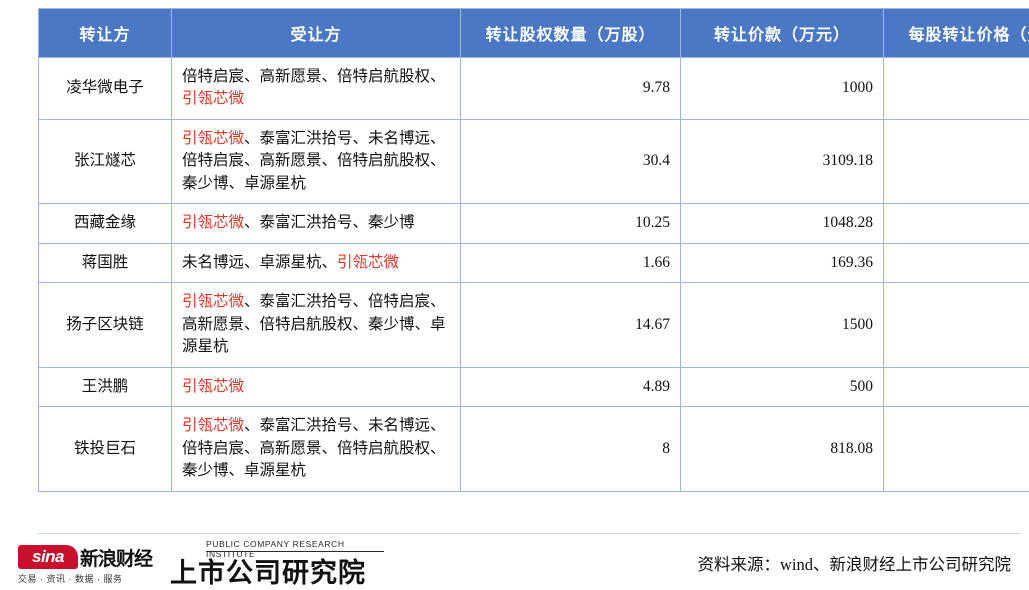 This screenshot has height=590, width=1029. Describe the element at coordinates (782, 223) in the screenshot. I see `cell-amount: 1048.28` at that location.